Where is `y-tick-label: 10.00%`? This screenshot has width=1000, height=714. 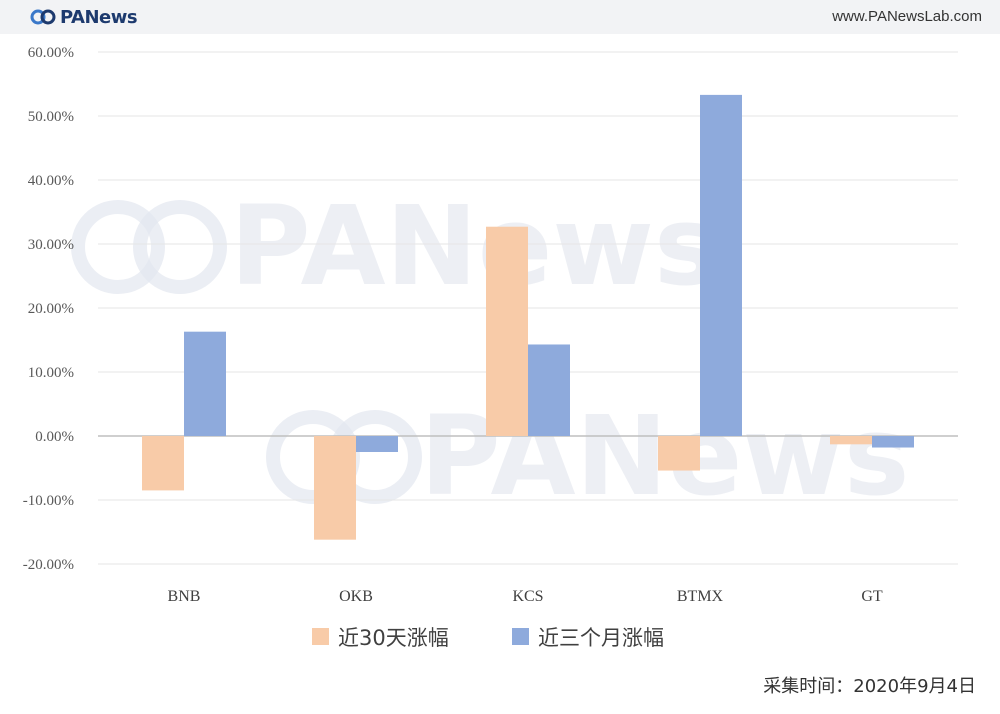 y-tick-label: 10.00% is located at coordinates (51, 373).